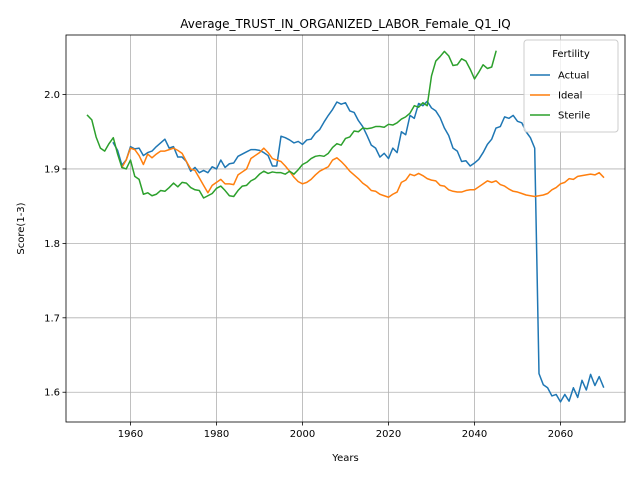 Image resolution: width=640 pixels, height=480 pixels. Describe the element at coordinates (52, 95) in the screenshot. I see `y-tick-label: 2.0` at that location.